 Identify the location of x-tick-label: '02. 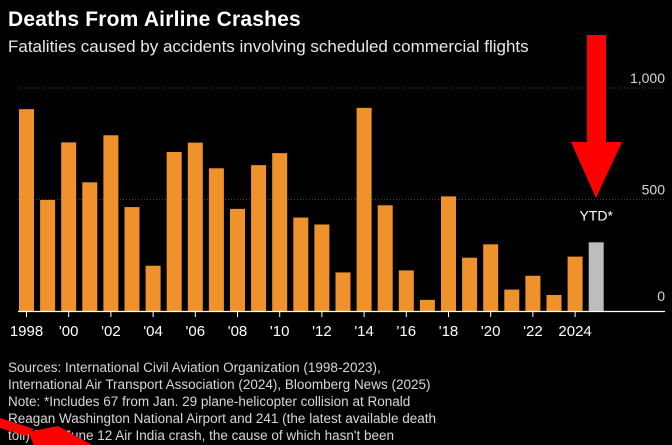
(111, 331).